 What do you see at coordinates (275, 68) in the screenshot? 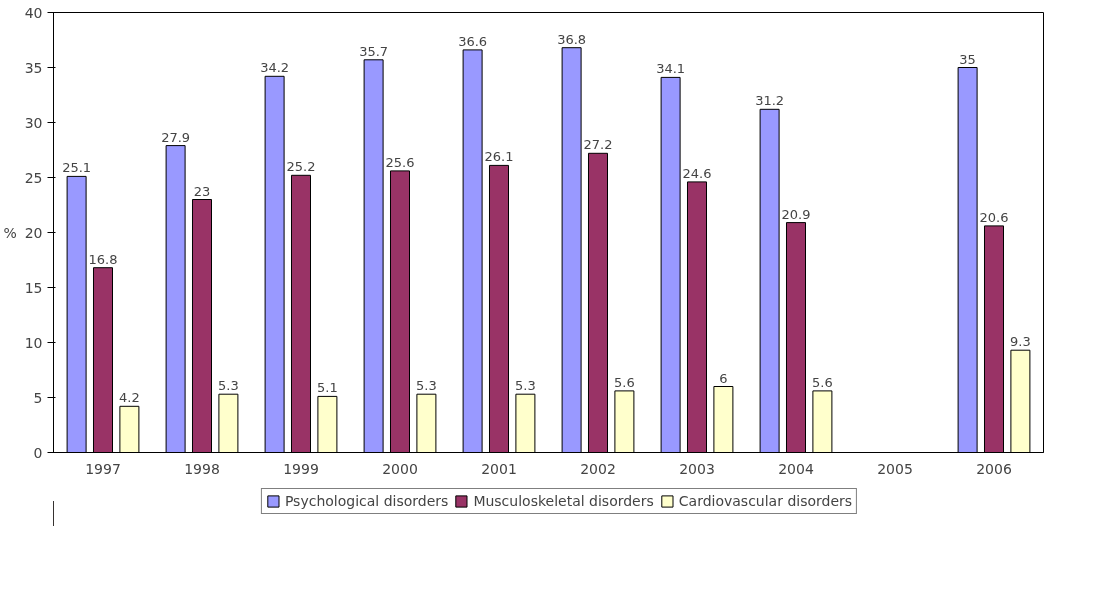
I see `data-label: 34.2` at bounding box center [275, 68].